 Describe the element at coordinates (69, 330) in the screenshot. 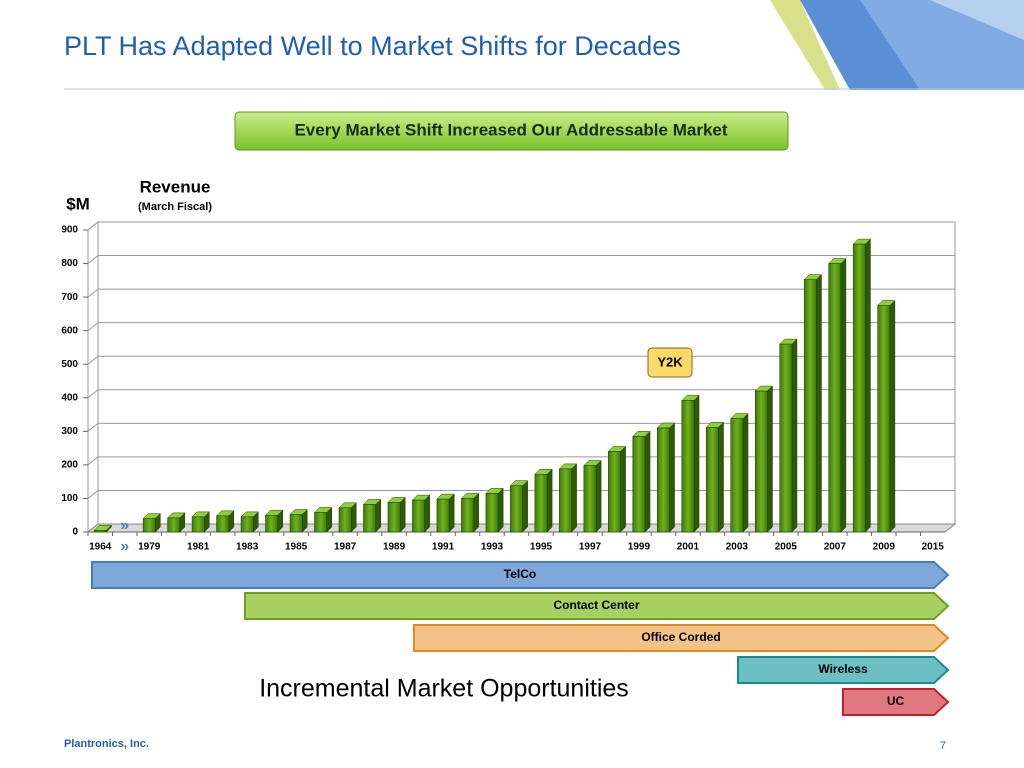

I see `y-tick-label: 600` at that location.